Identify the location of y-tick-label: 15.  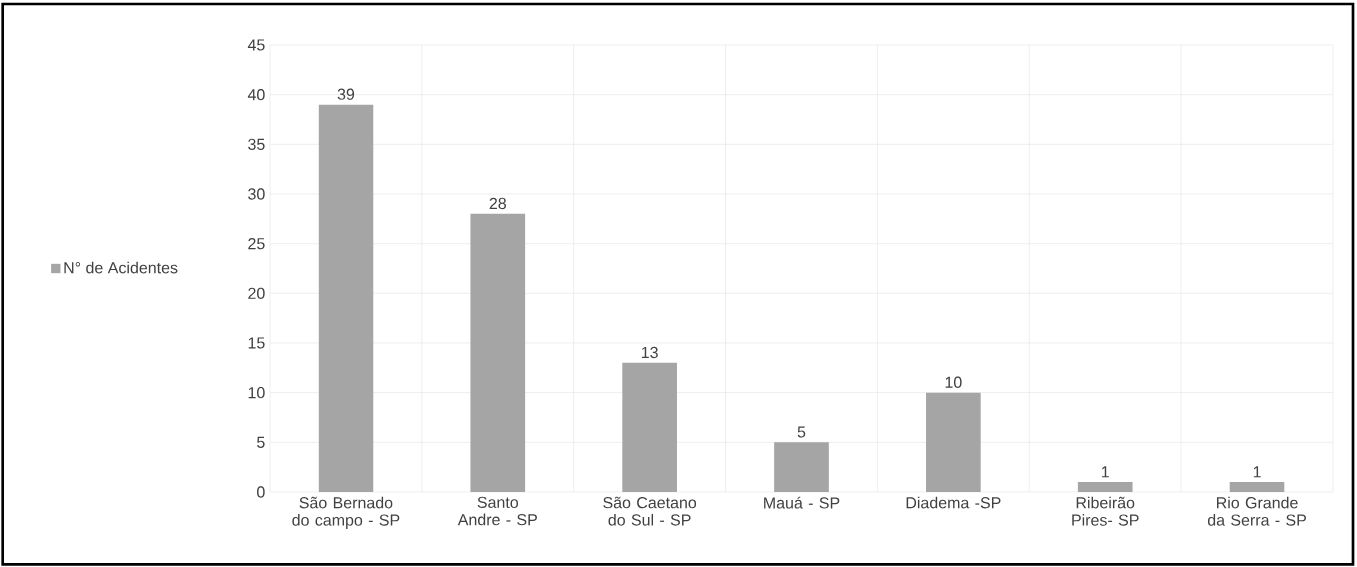
(256, 343).